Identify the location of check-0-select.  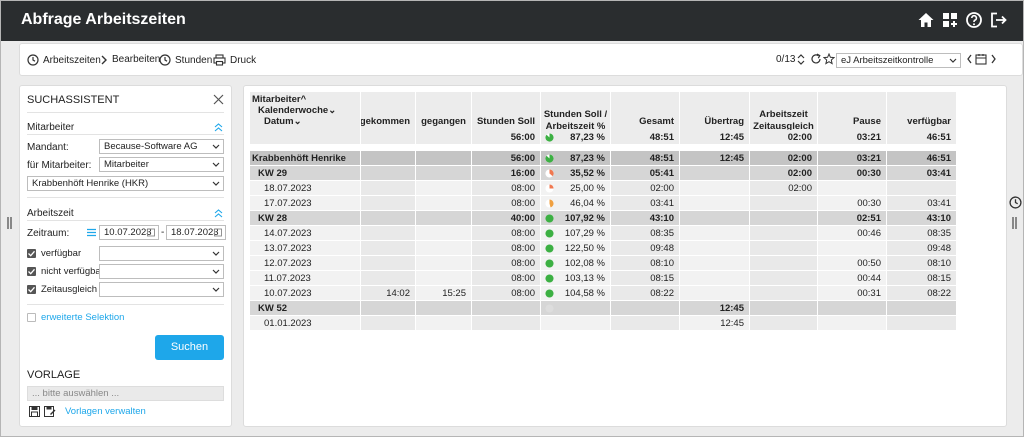
(161, 253).